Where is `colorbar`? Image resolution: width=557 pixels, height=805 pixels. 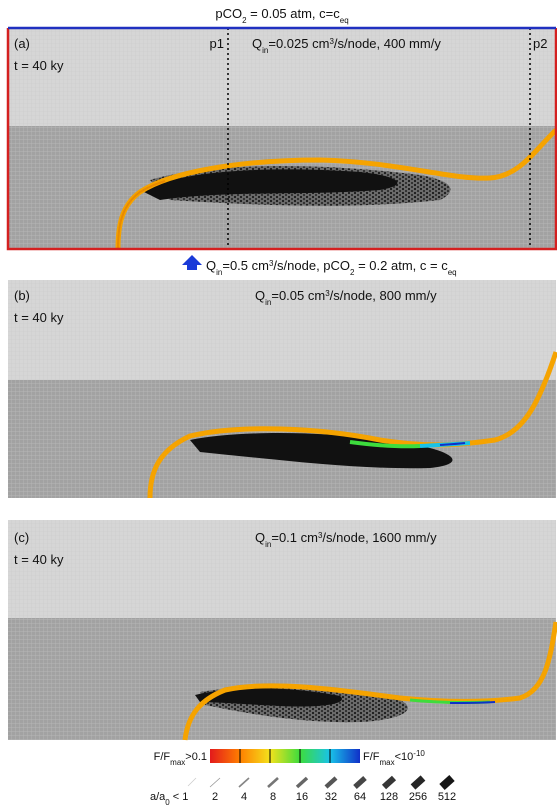 colorbar is located at coordinates (285, 756).